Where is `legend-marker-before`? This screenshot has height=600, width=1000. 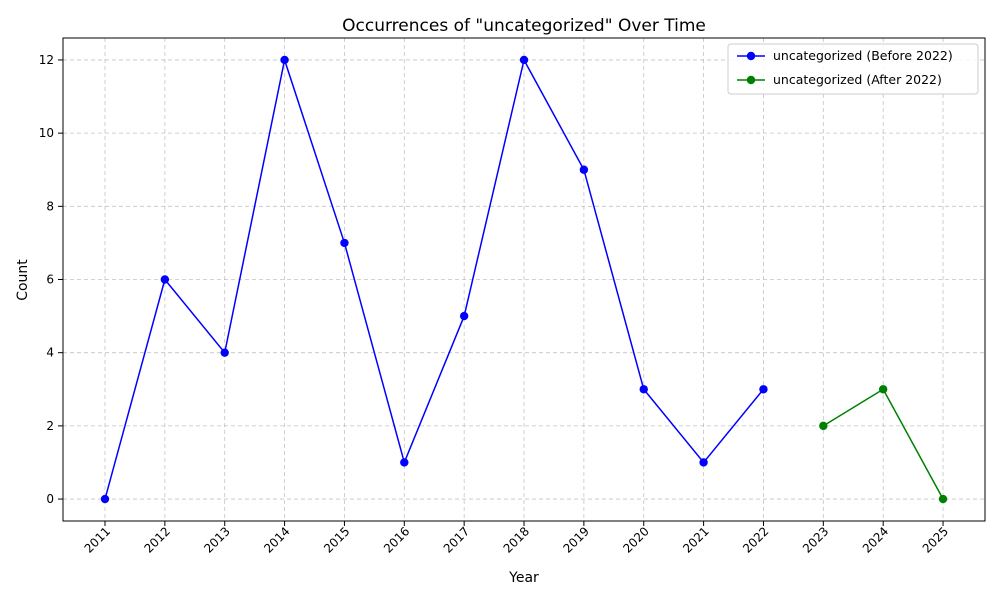
legend-marker-before is located at coordinates (751, 56).